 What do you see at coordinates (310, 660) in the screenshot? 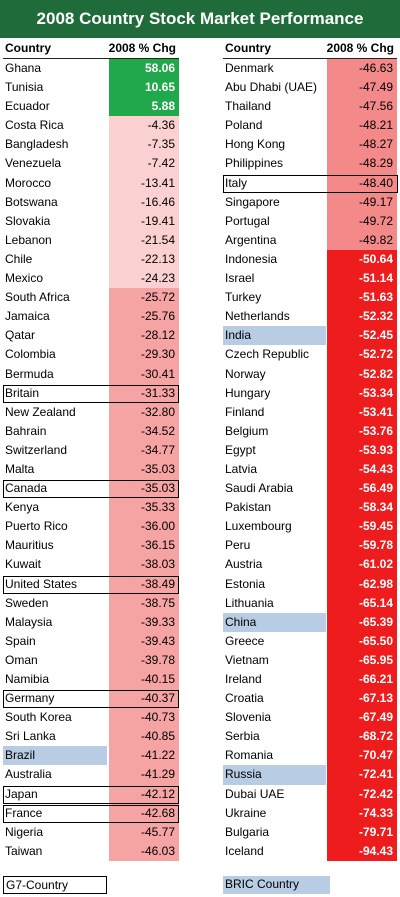
I see `table-row: Vietnam -65.95` at bounding box center [310, 660].